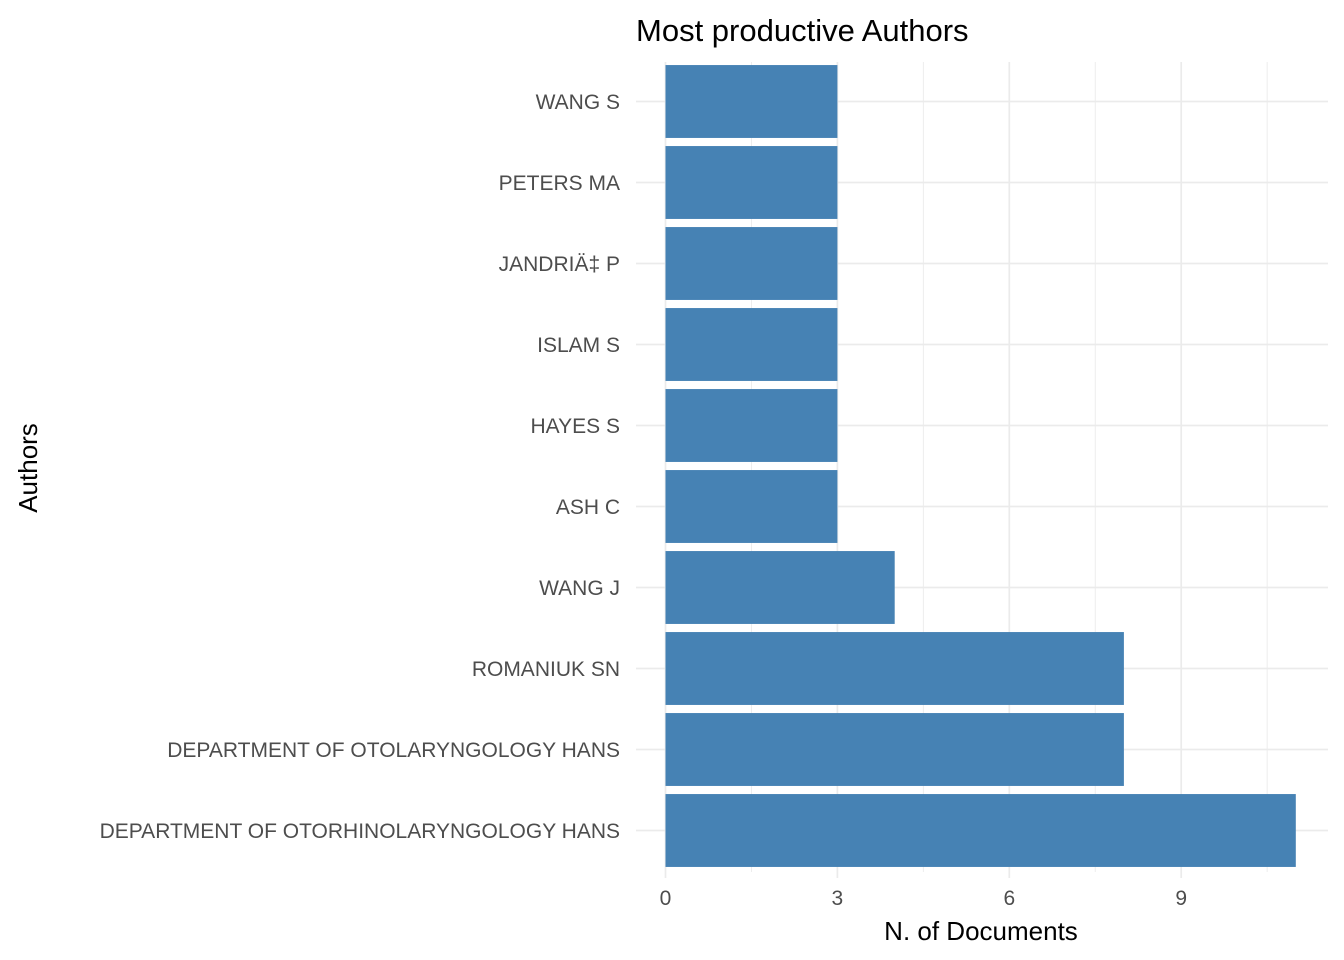 The width and height of the screenshot is (1344, 960). What do you see at coordinates (588, 507) in the screenshot?
I see `y-tick-label: ASH C` at bounding box center [588, 507].